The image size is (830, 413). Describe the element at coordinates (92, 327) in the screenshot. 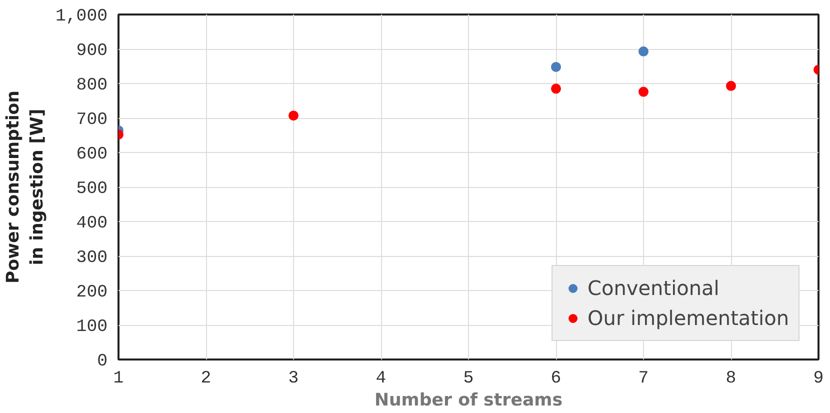

I see `y-tick-label: 100` at that location.